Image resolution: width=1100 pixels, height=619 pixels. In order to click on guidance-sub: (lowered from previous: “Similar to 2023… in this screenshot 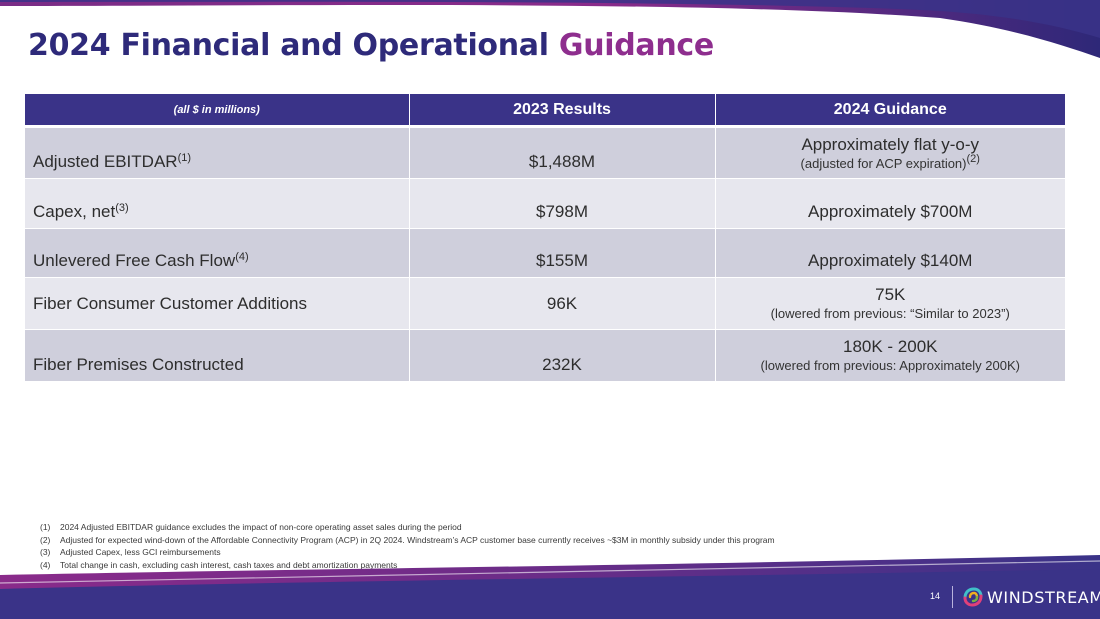, I will do `click(890, 313)`.